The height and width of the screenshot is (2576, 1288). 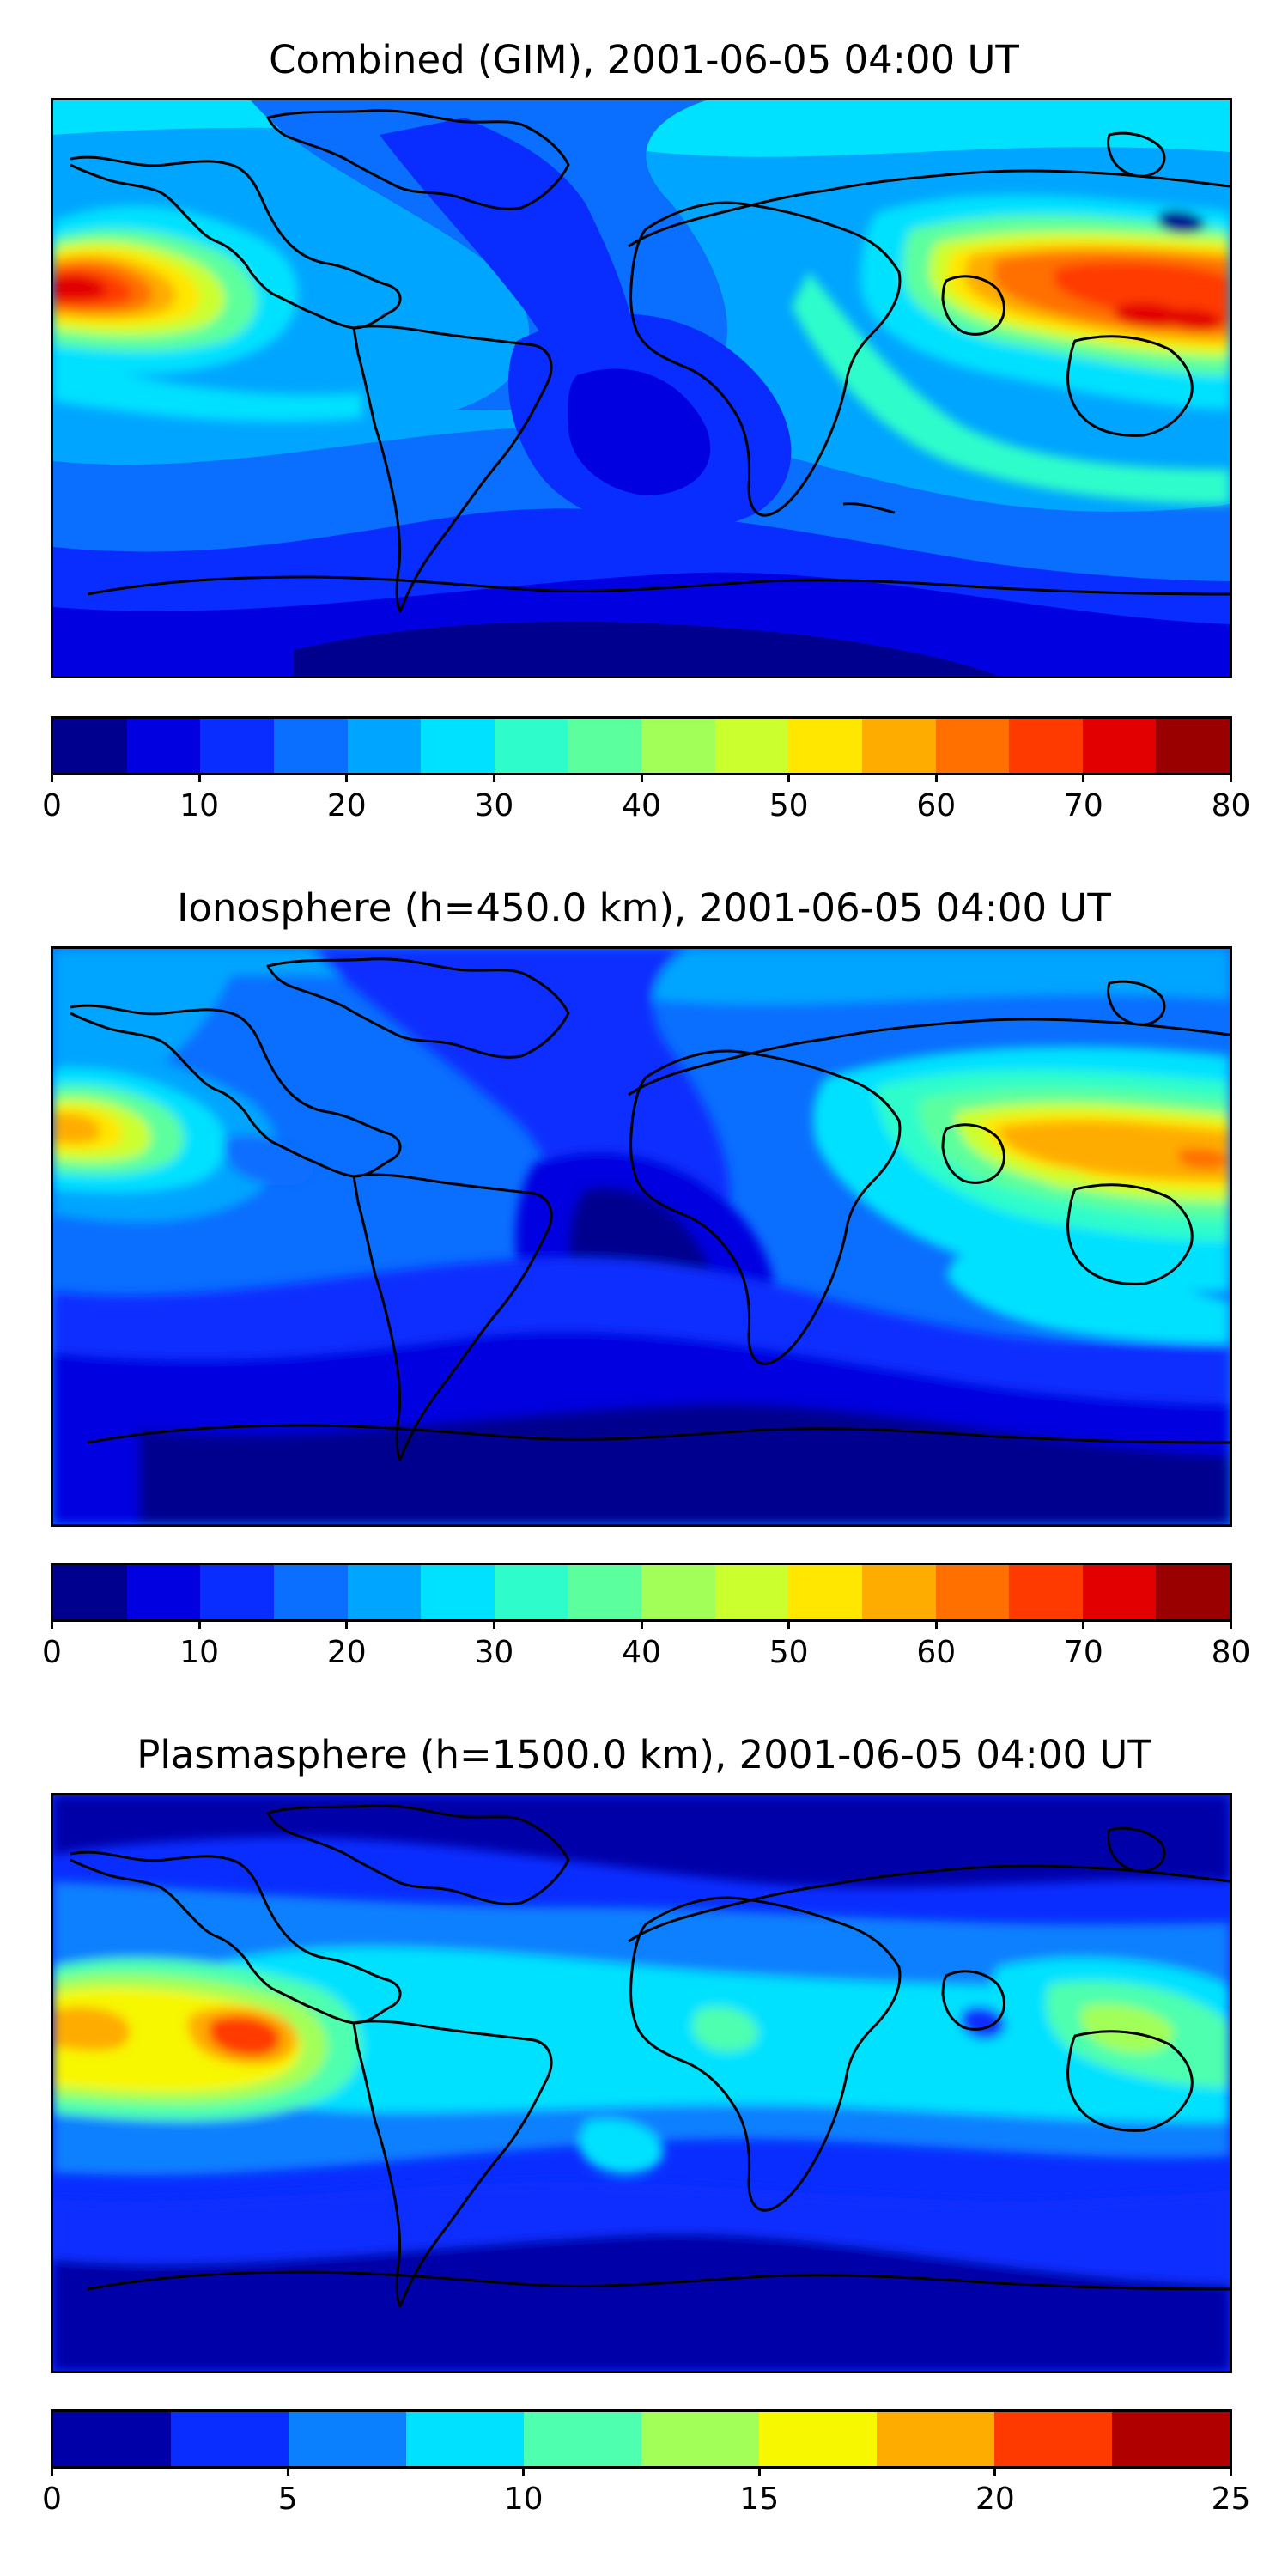 What do you see at coordinates (646, 2492) in the screenshot?
I see `plasmasphere-colorbar-ticks: 0 5 10 15 20 25` at bounding box center [646, 2492].